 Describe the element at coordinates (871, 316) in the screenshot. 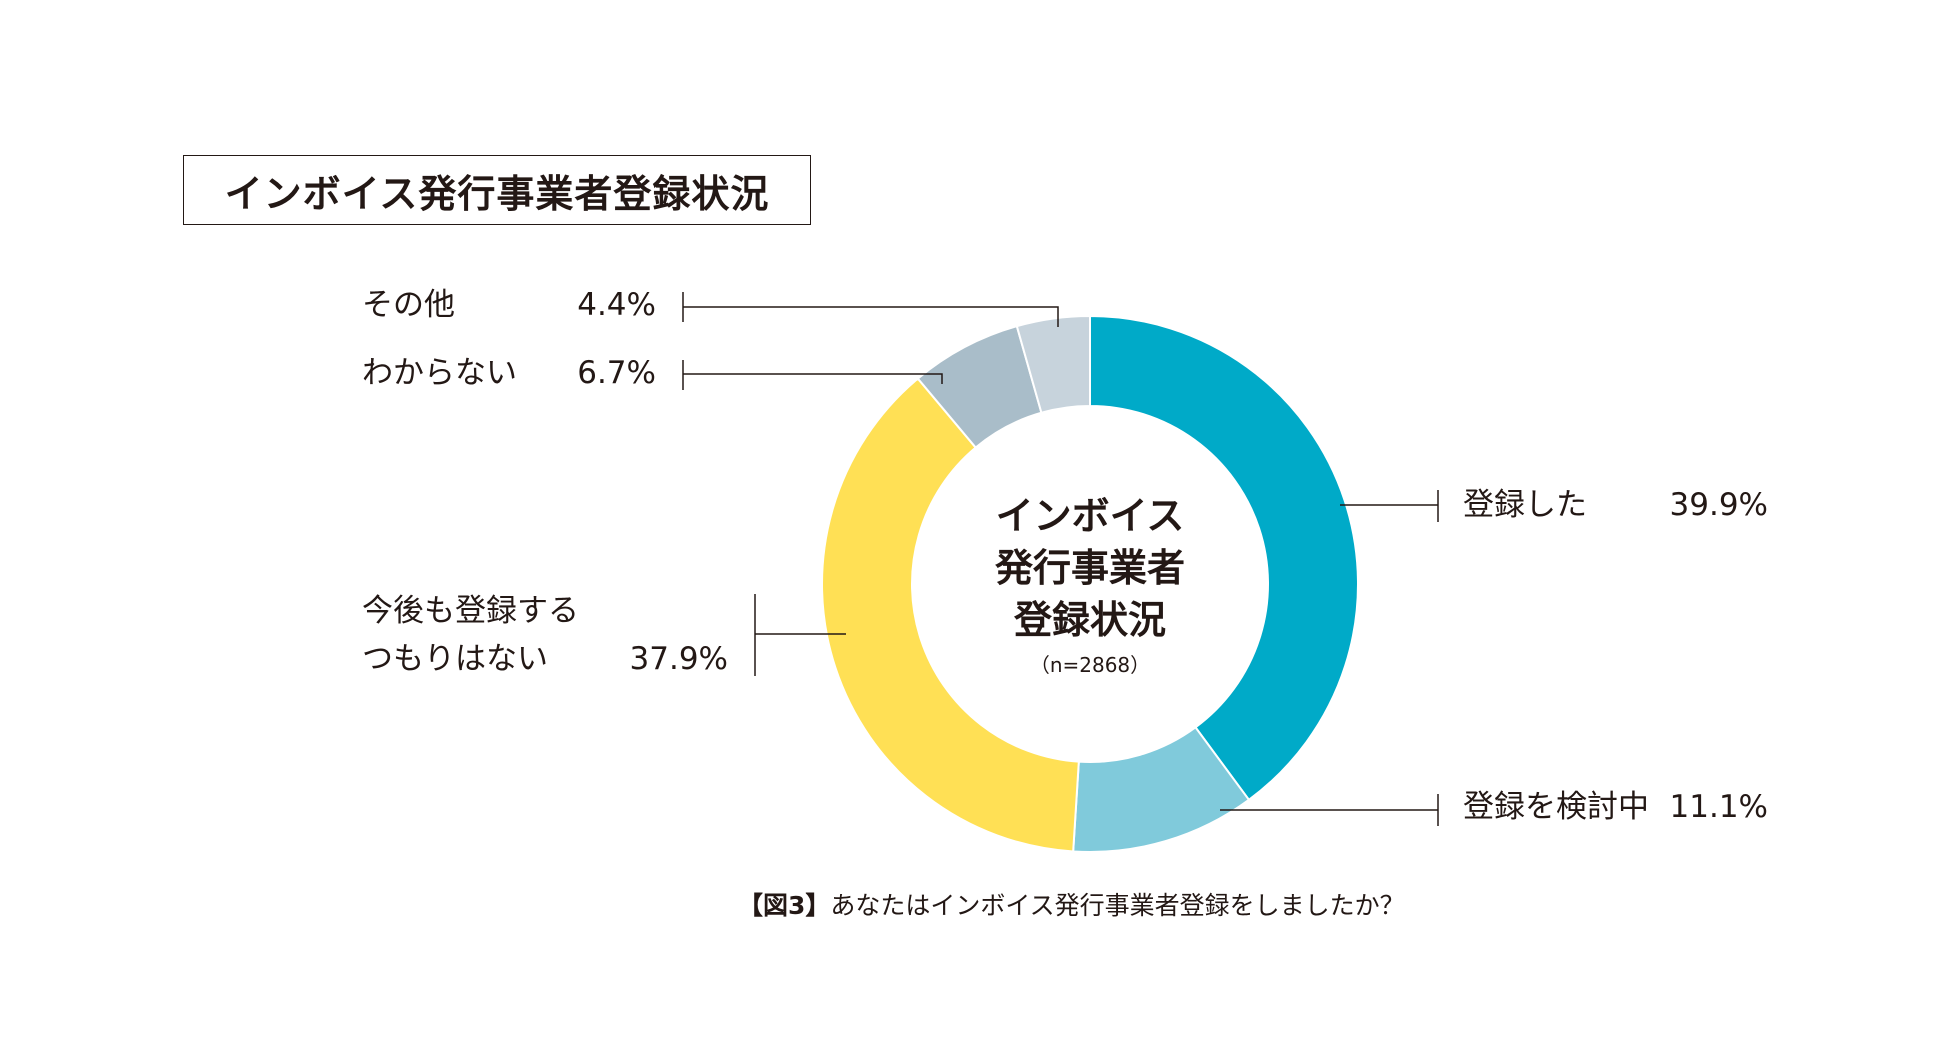

I see `leader-line-other` at that location.